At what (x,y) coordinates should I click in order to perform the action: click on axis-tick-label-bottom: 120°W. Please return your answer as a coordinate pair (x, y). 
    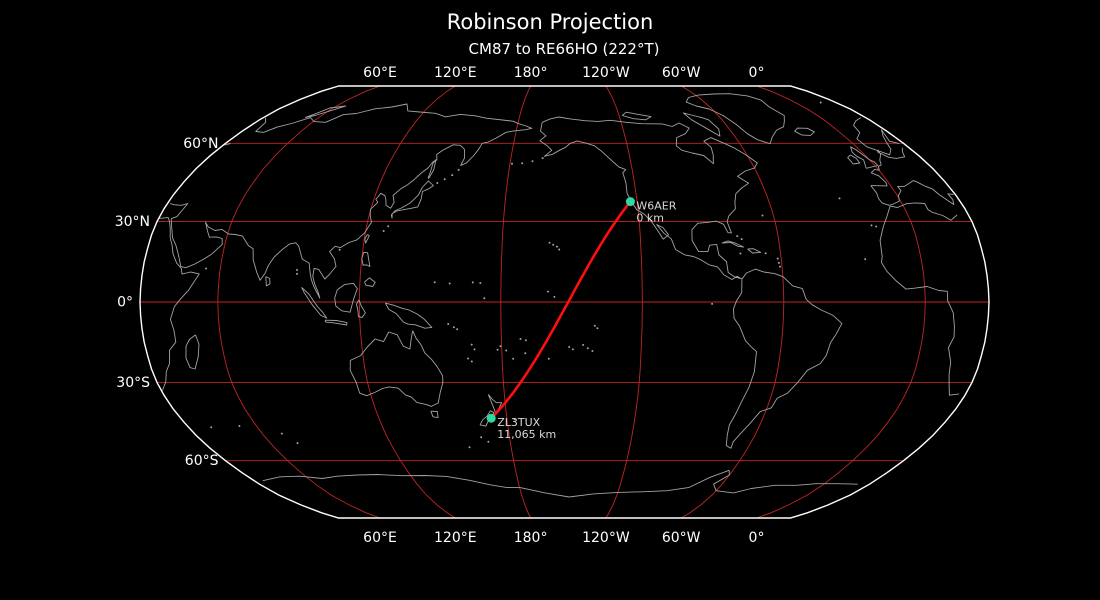
    Looking at the image, I should click on (606, 538).